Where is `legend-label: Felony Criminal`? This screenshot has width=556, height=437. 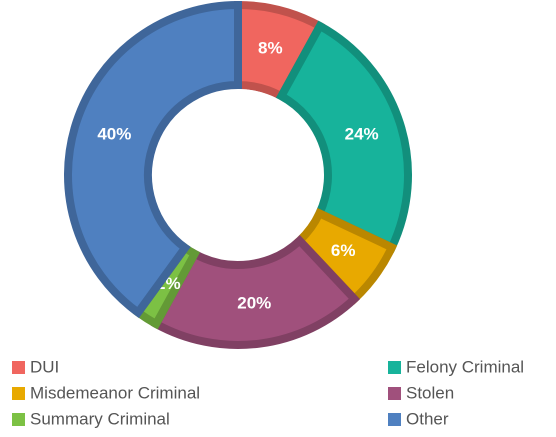
legend-label: Felony Criminal is located at coordinates (465, 366).